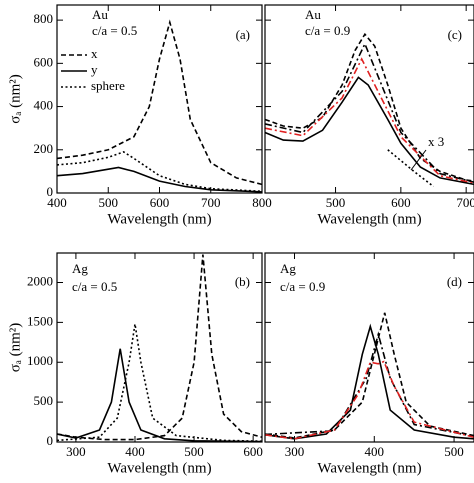  Describe the element at coordinates (44, 18) in the screenshot. I see `y-tick-label: 800` at that location.